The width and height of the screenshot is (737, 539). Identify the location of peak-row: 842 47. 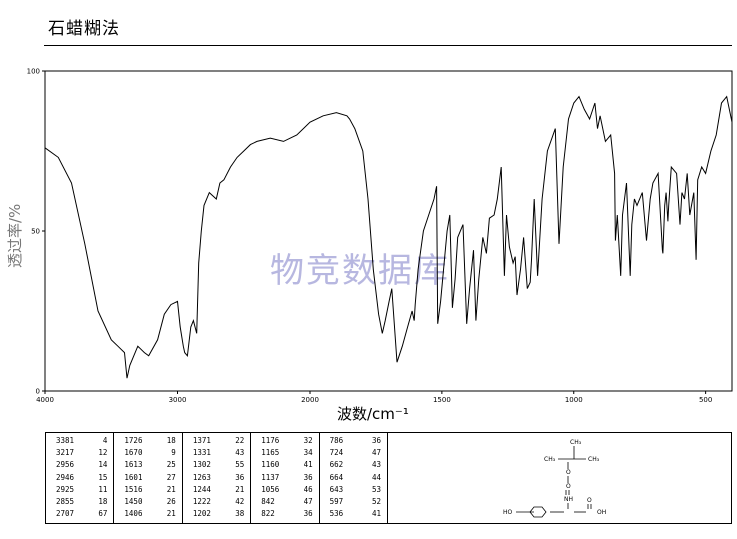
(284, 502).